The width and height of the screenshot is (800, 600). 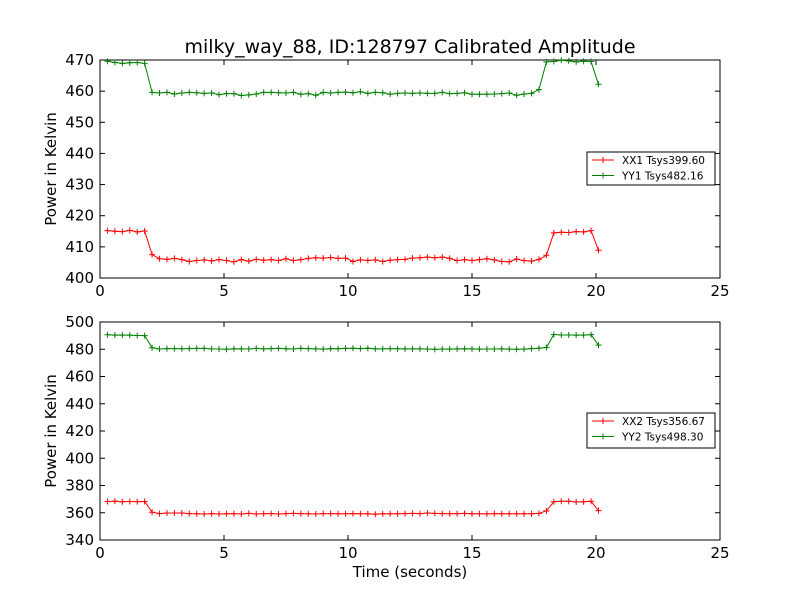 I want to click on bottom-legend-box, so click(x=651, y=430).